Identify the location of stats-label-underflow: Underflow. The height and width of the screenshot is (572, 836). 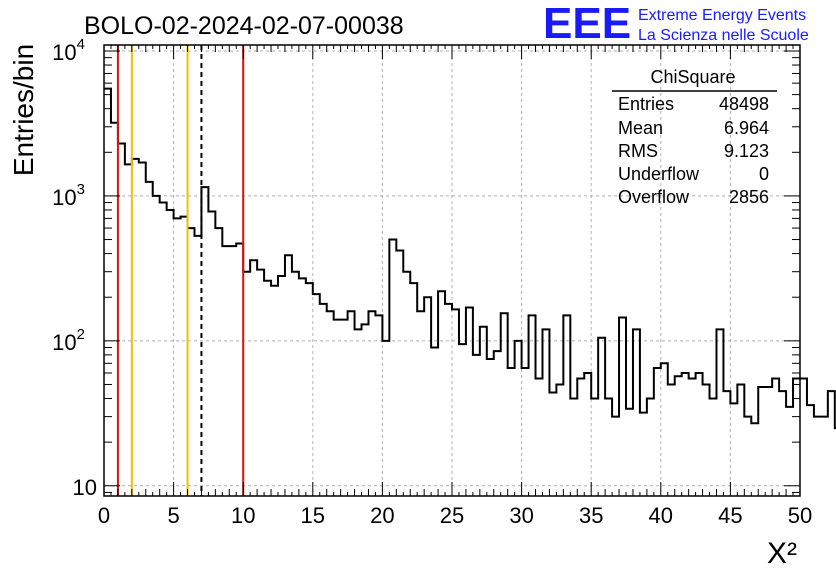
(659, 174).